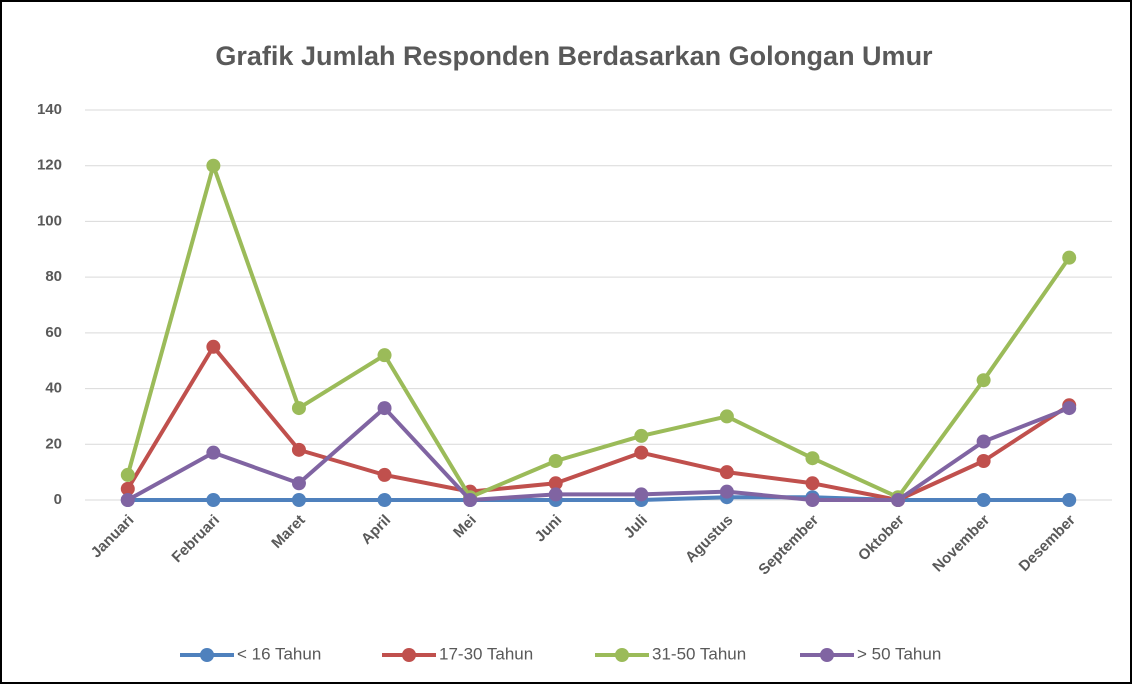 This screenshot has height=684, width=1132. I want to click on y-tick-label: 100, so click(49, 220).